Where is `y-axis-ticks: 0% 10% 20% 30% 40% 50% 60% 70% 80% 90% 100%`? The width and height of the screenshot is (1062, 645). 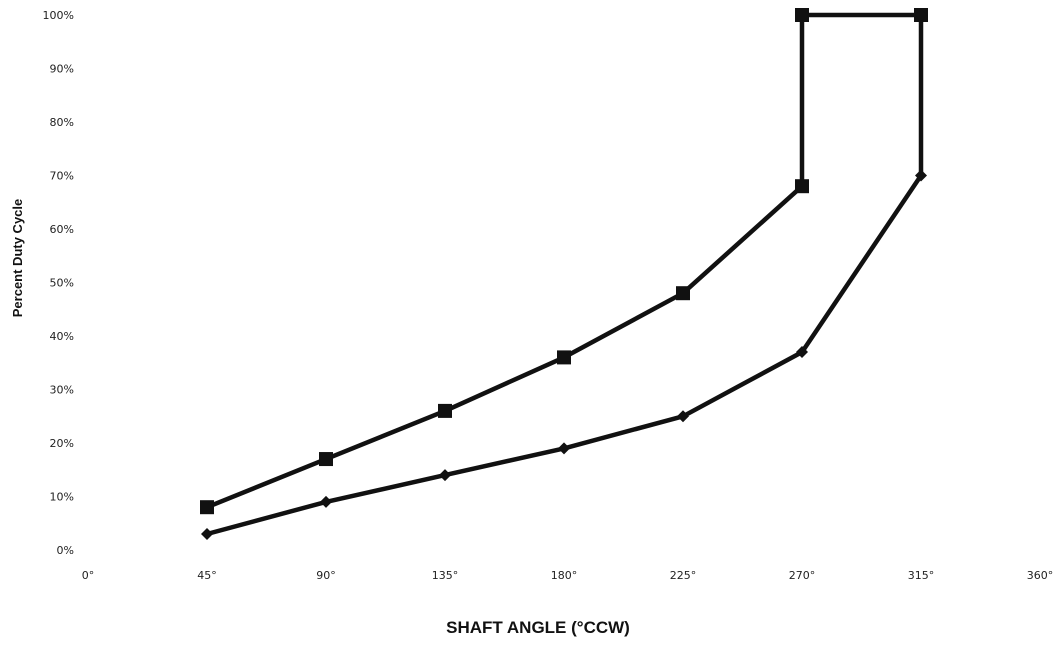 y-axis-ticks: 0% 10% 20% 30% 40% 50% 60% 70% 80% 90% 100% is located at coordinates (58, 283).